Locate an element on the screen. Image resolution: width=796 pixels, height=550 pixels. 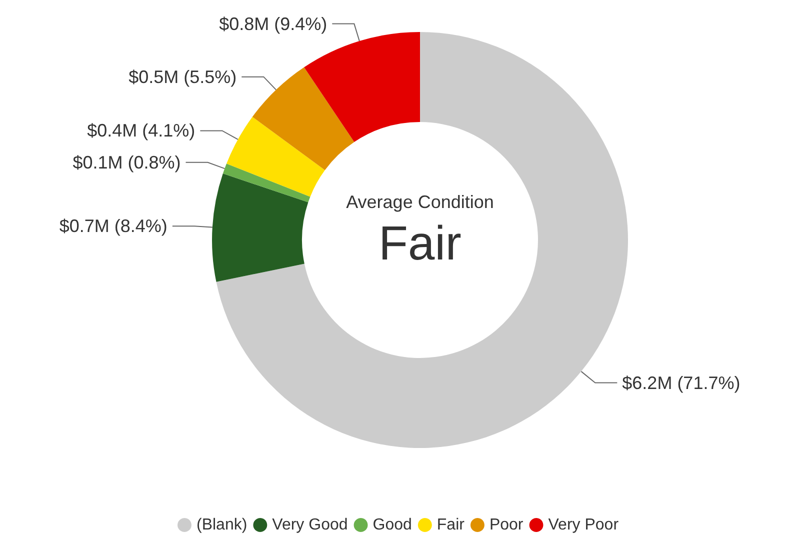
legend-label: Very Poor is located at coordinates (584, 525).